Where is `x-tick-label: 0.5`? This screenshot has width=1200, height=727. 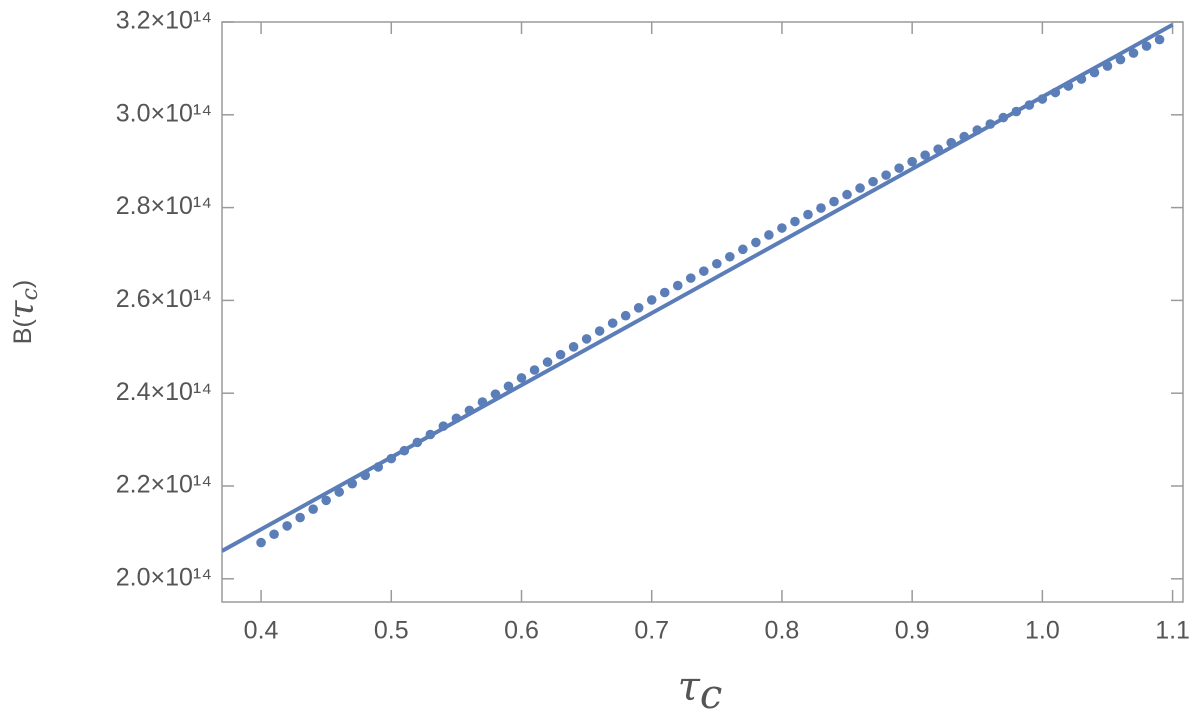
x-tick-label: 0.5 is located at coordinates (391, 631).